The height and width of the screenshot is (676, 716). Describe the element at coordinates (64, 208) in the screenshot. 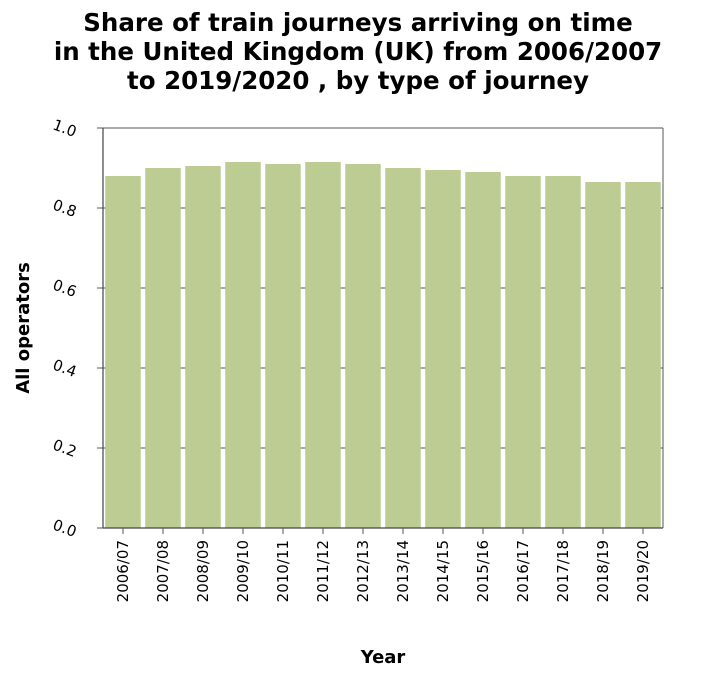

I see `y-tick-label: 0.8` at that location.